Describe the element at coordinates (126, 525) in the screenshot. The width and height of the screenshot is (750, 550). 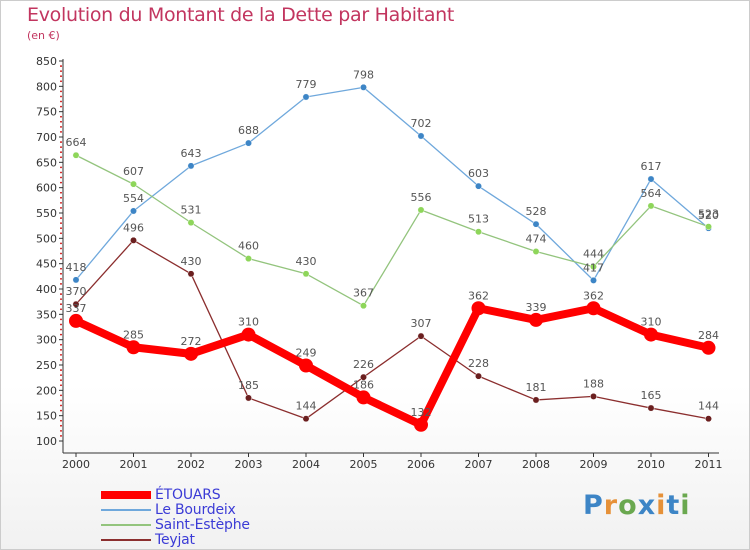
I see `legend-swatch` at that location.